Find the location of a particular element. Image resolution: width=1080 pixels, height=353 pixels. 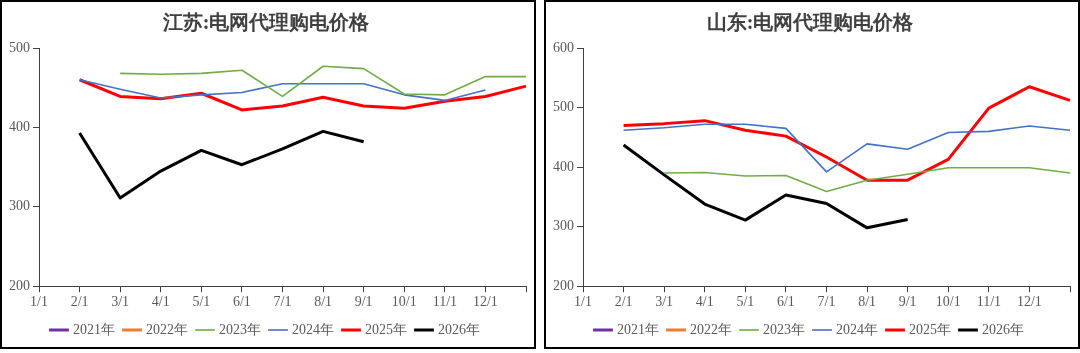

chart-title: 江苏:电网代理购电价格 is located at coordinates (266, 22).